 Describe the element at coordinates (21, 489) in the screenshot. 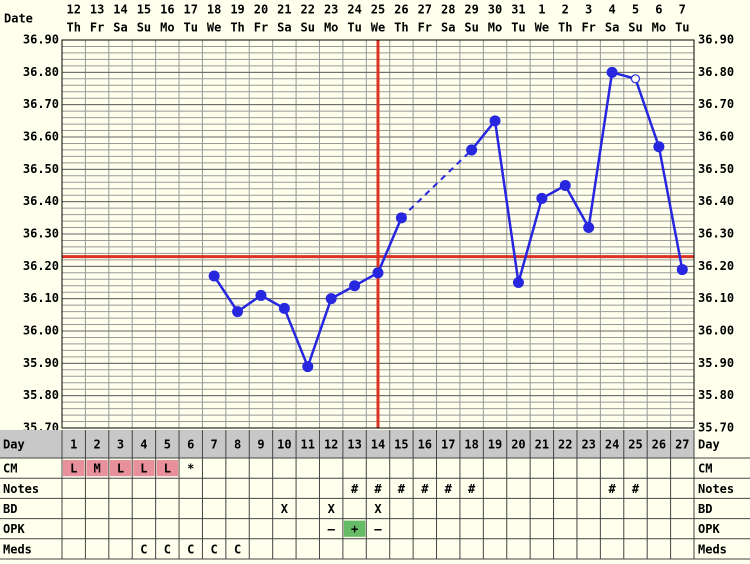

I see `row-label: Notes` at that location.